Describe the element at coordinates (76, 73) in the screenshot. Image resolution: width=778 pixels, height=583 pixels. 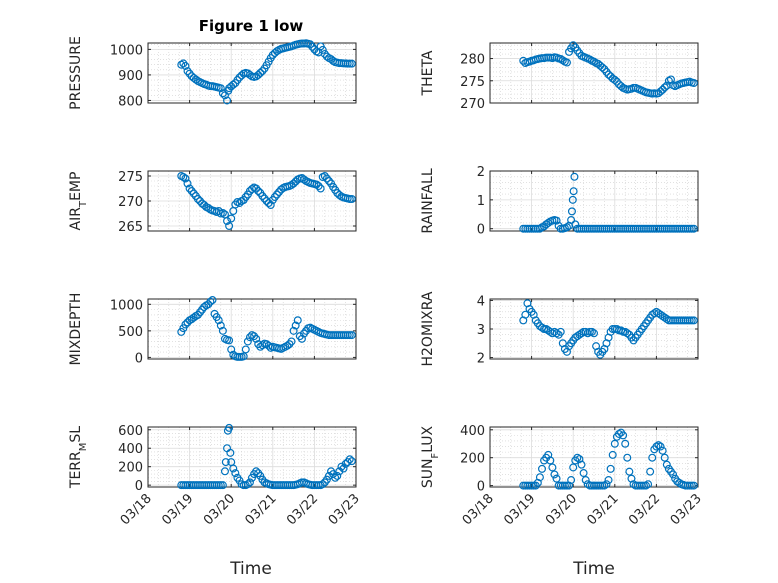
I see `y-axis-label: PRESSURE` at that location.